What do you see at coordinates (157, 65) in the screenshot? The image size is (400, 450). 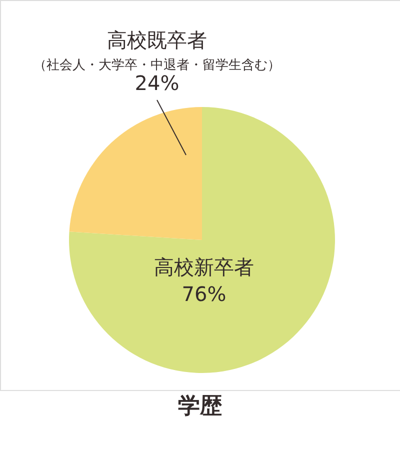 I see `text: （社会人・大学卒・中退者・留学生含む）` at bounding box center [157, 65].